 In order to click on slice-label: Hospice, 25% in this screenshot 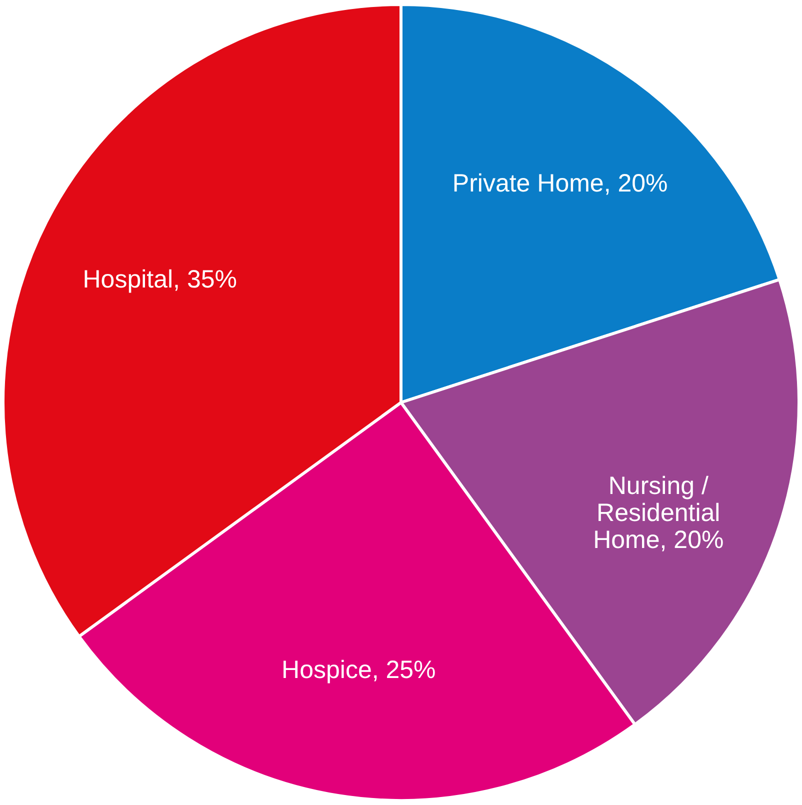, I will do `click(359, 670)`.